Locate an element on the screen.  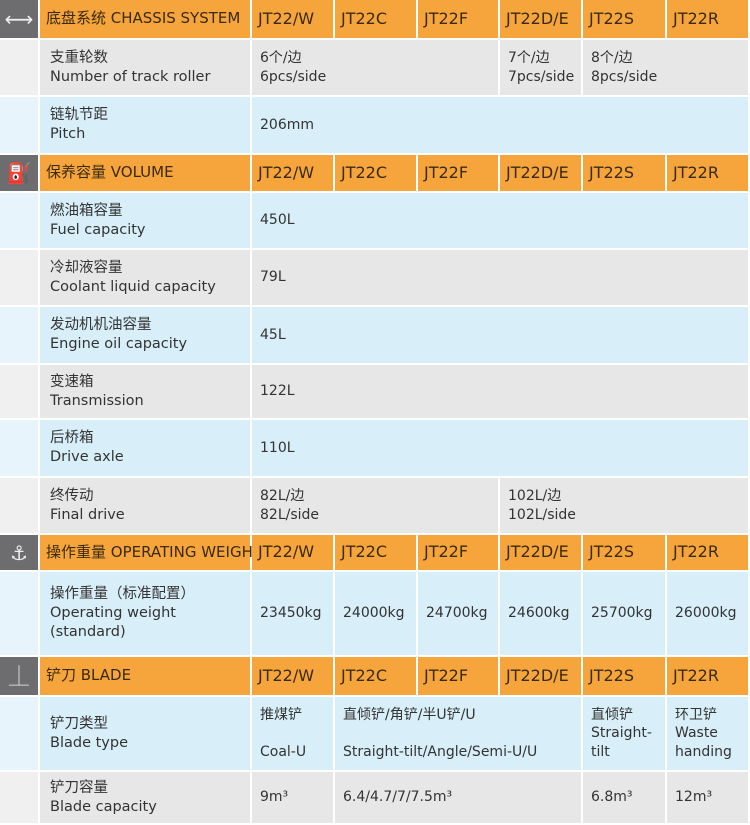
double-arrow-icon: ⟷ is located at coordinates (20, 19).